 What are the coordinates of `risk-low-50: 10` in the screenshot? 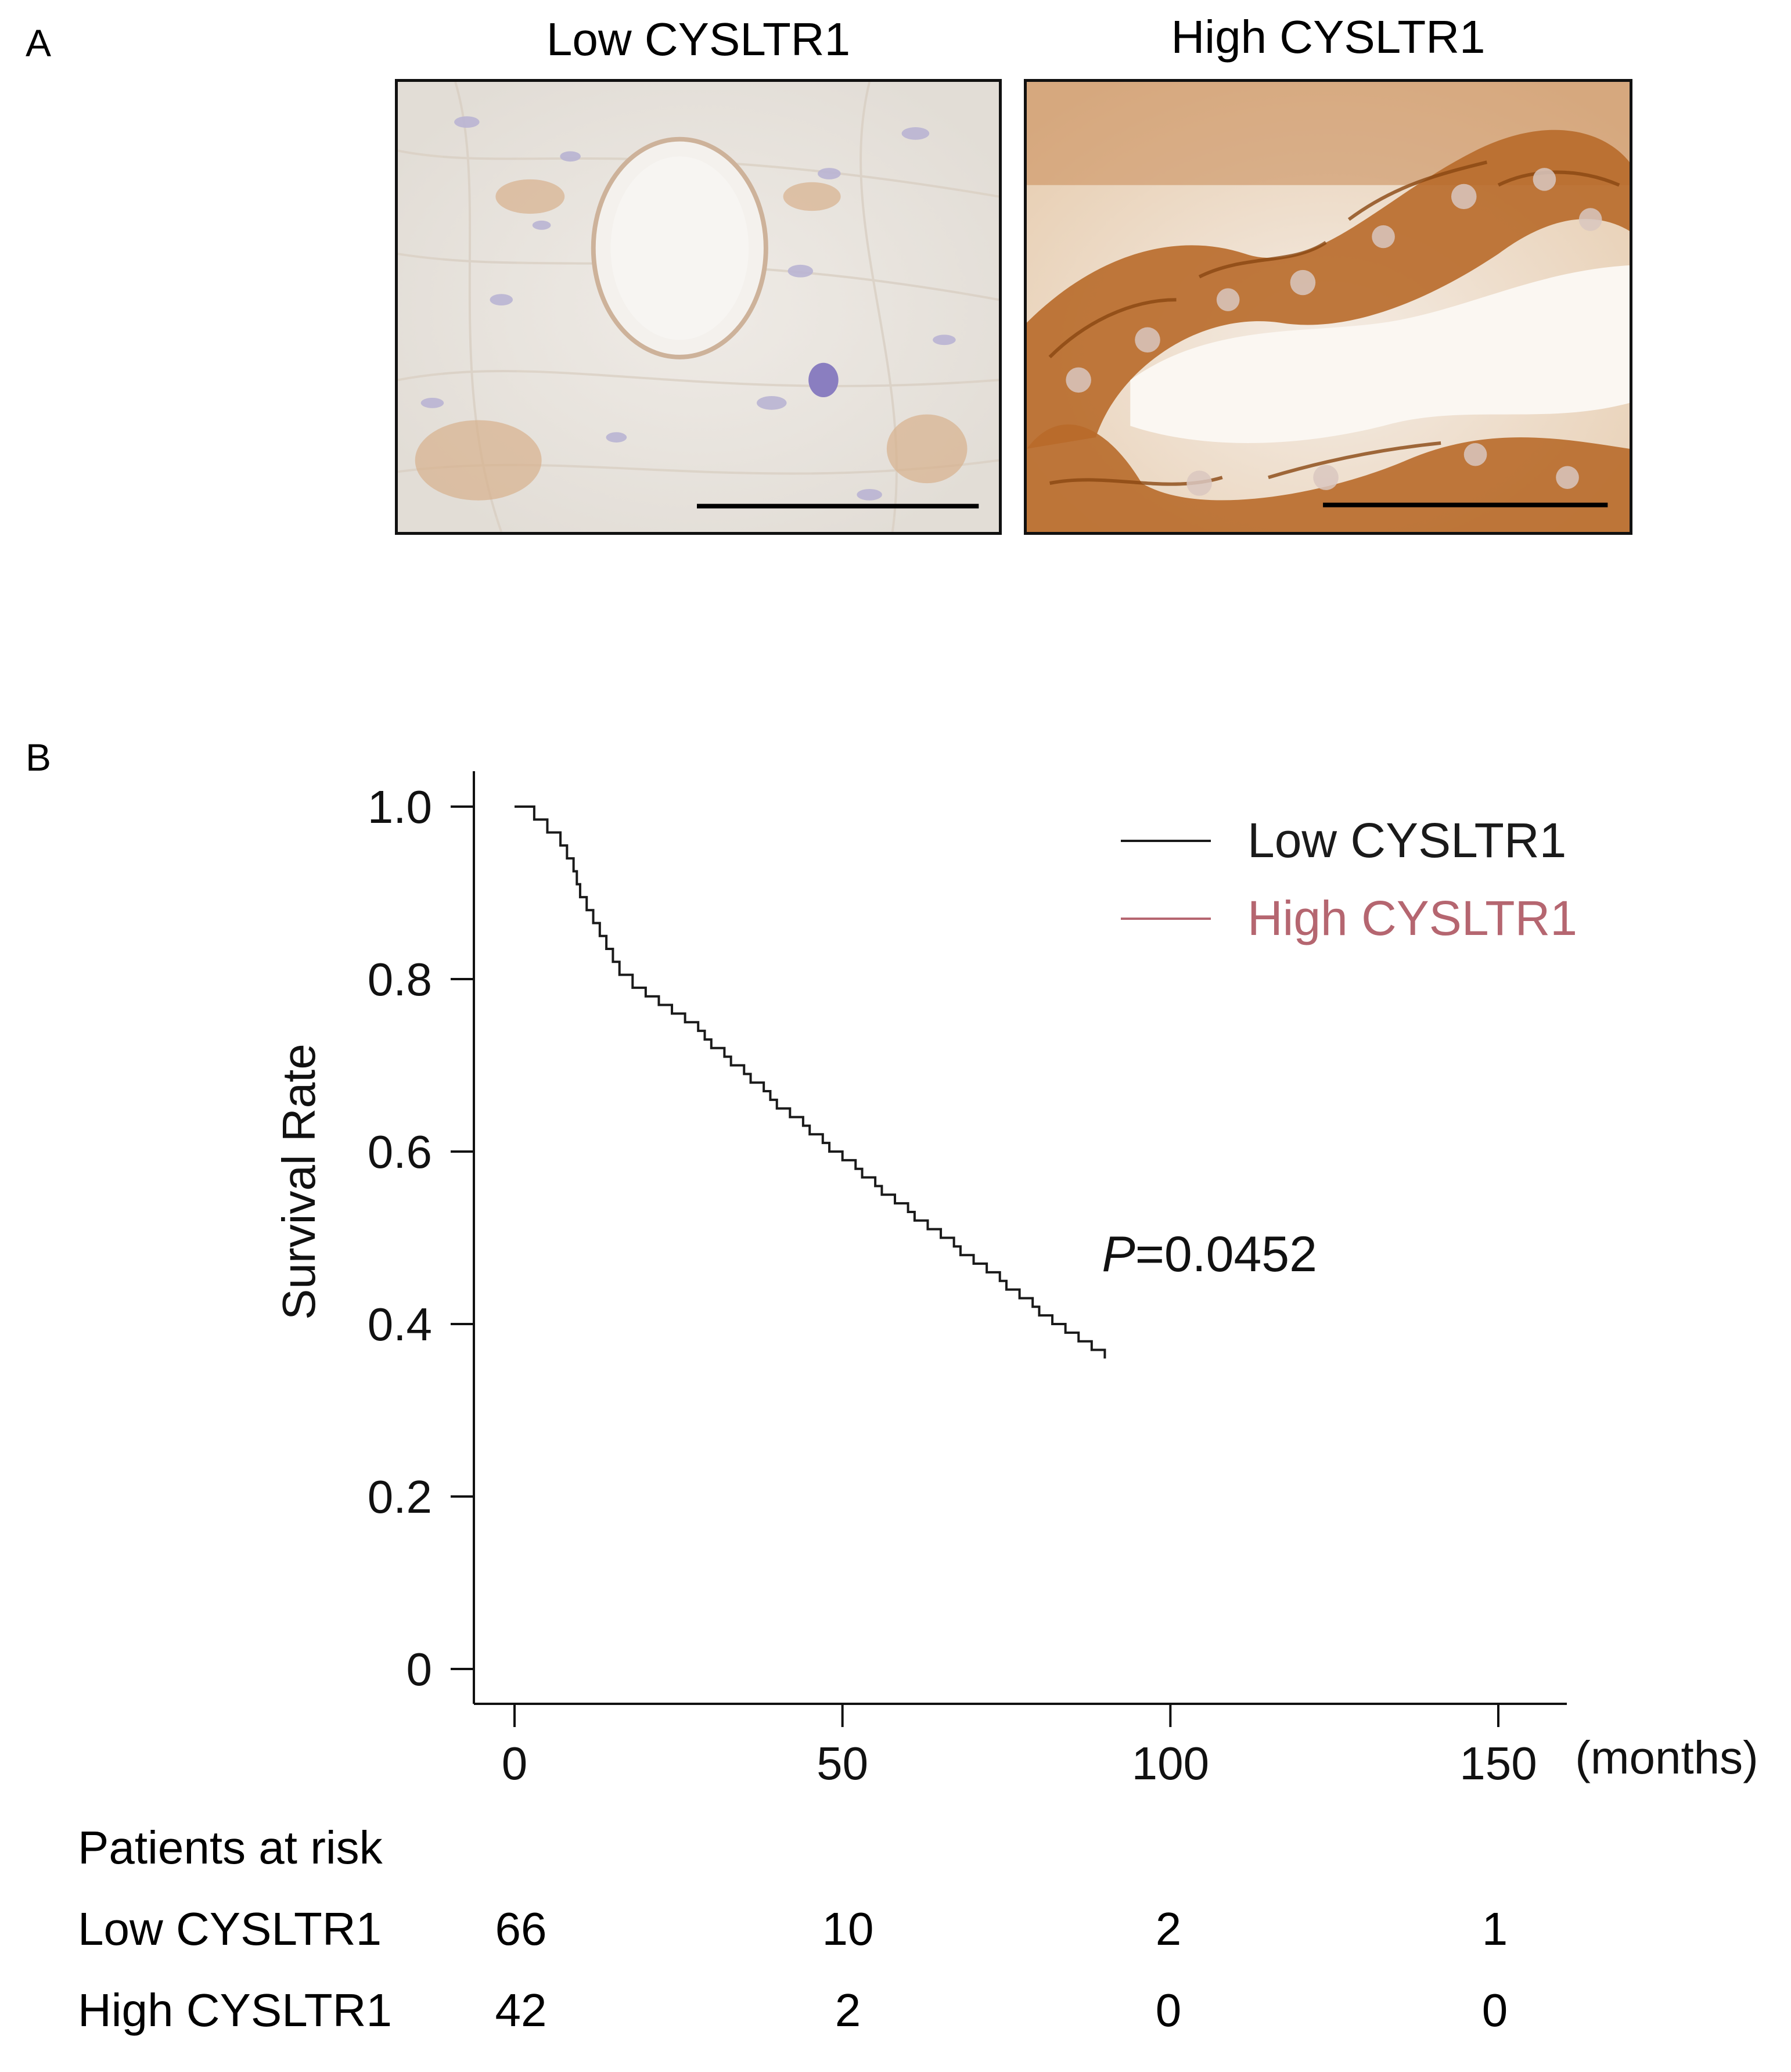 It's located at (848, 1929).